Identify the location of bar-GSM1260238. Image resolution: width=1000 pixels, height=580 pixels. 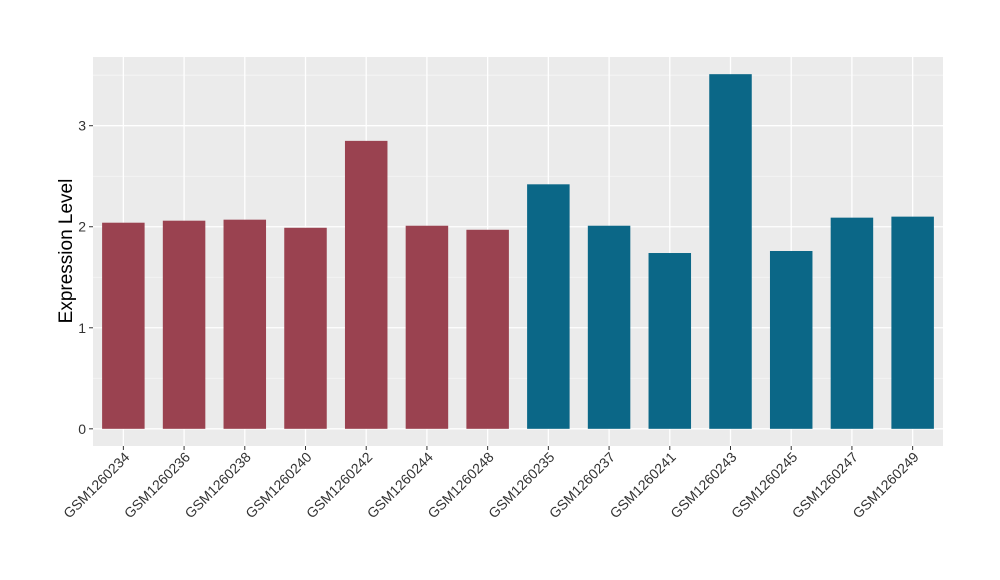
(245, 324).